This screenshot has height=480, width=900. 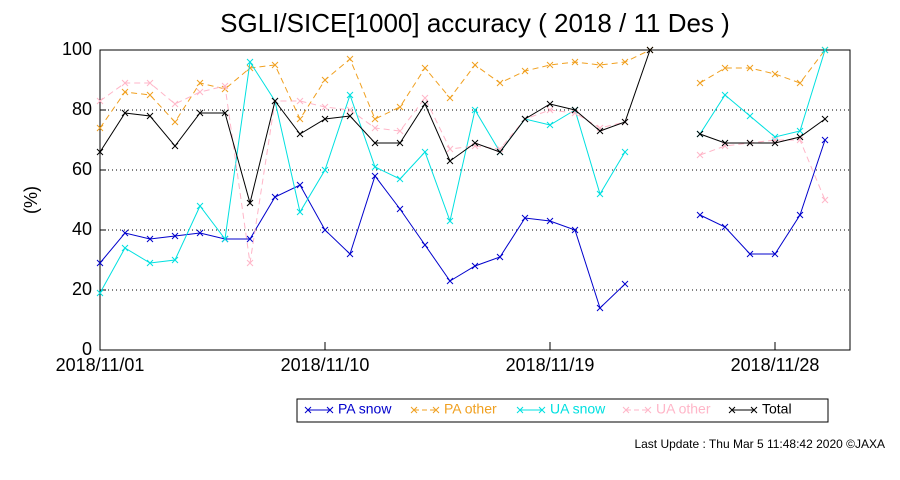 What do you see at coordinates (683, 409) in the screenshot?
I see `legend-label: UA other` at bounding box center [683, 409].